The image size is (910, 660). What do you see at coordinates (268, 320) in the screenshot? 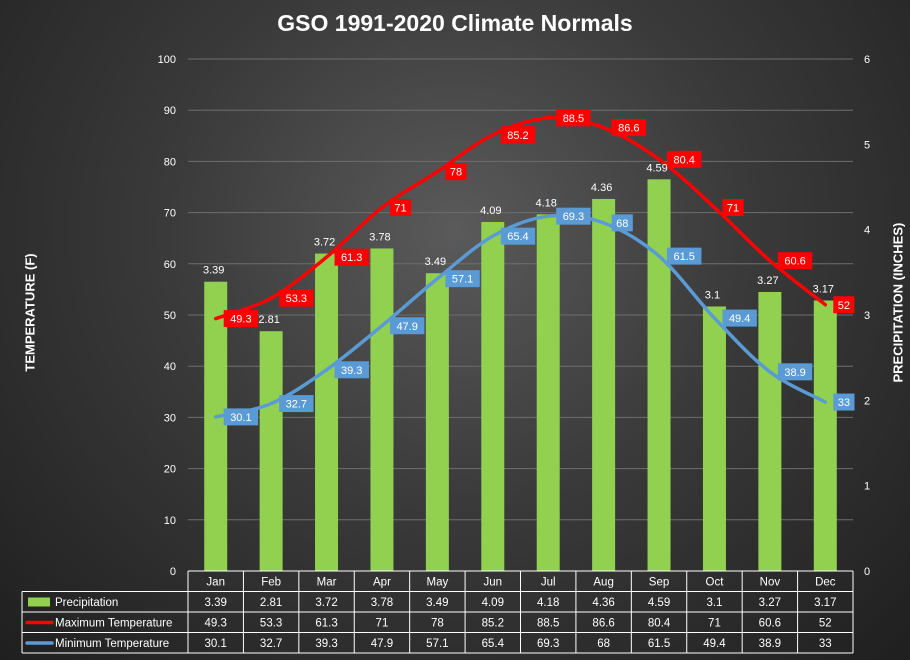
I see `precipitation-data-label: 2.81` at bounding box center [268, 320].